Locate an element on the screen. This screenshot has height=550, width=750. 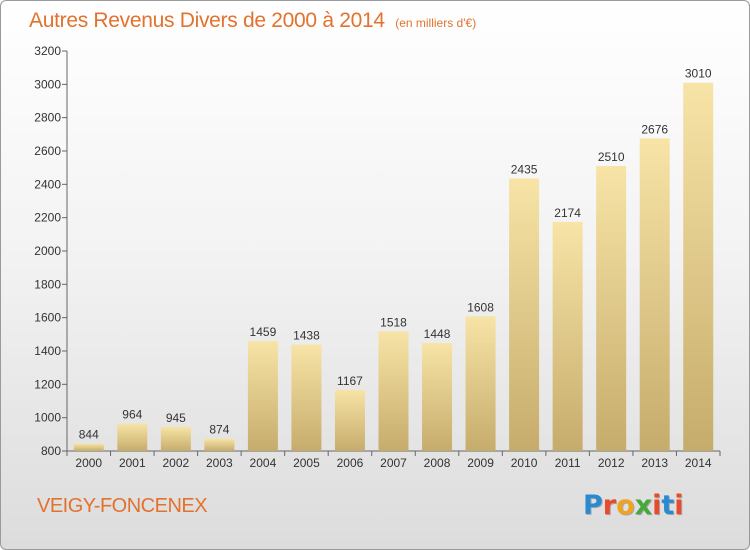
data-label: 1438 is located at coordinates (306, 336).